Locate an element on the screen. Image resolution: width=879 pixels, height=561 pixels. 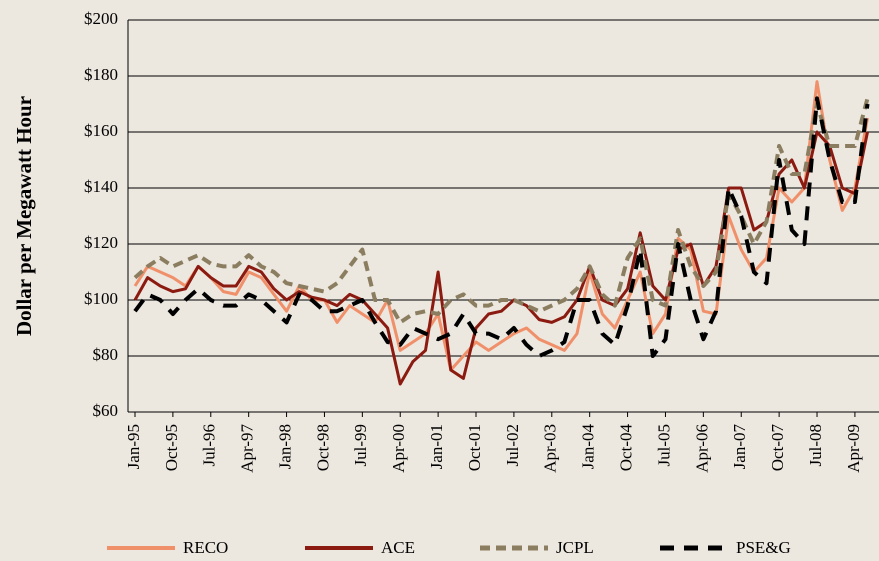
y-tick-label: $100 is located at coordinates (101, 298).